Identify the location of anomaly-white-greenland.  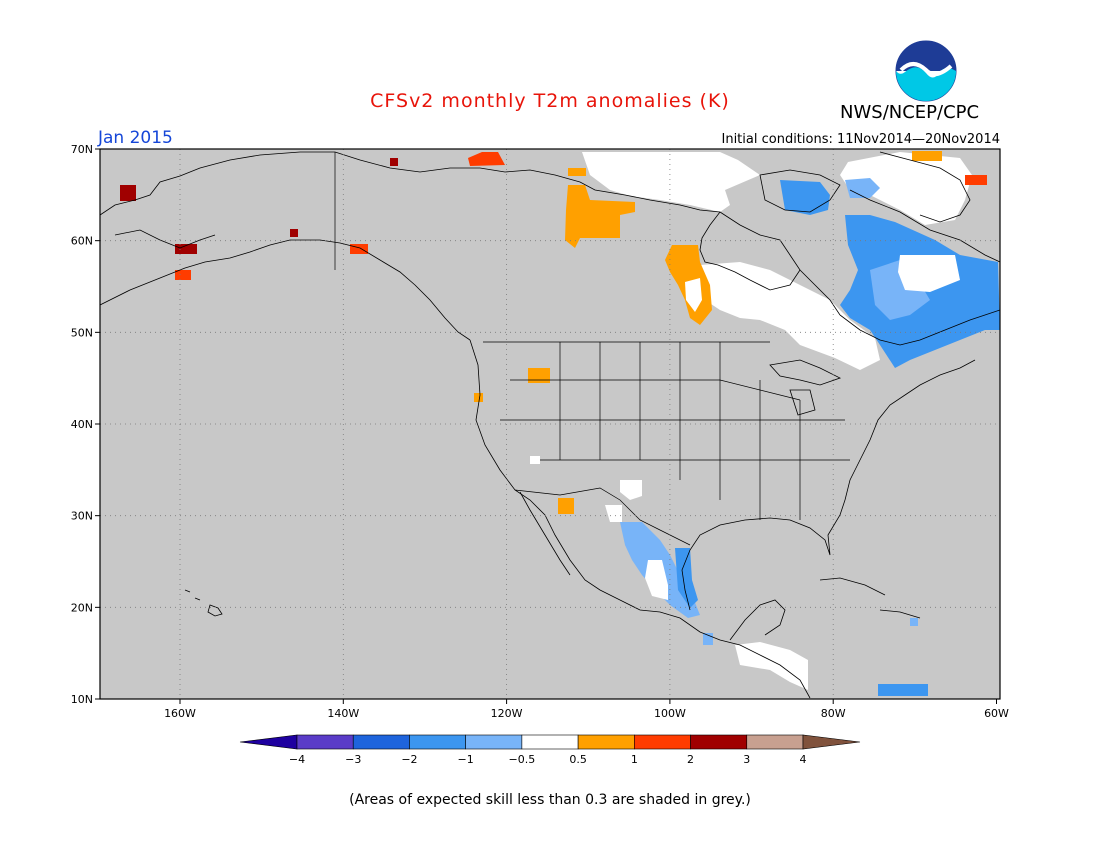
(906, 188).